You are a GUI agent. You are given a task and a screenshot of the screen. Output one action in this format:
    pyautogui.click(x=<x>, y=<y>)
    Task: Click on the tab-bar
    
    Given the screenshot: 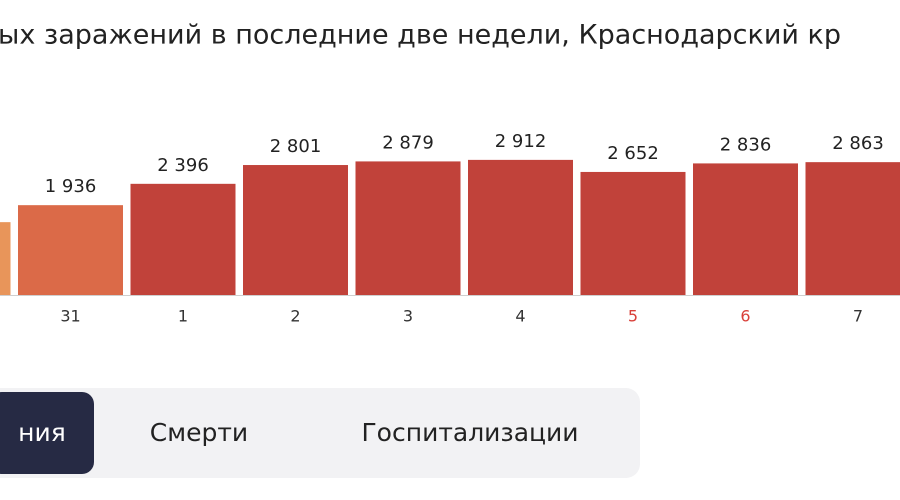 What is the action you would take?
    pyautogui.click(x=320, y=433)
    